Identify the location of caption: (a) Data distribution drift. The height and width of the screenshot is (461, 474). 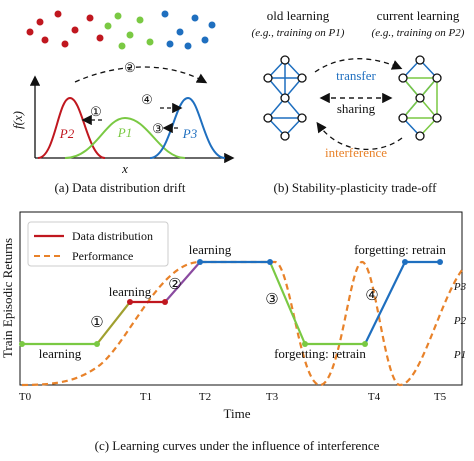
(119, 187).